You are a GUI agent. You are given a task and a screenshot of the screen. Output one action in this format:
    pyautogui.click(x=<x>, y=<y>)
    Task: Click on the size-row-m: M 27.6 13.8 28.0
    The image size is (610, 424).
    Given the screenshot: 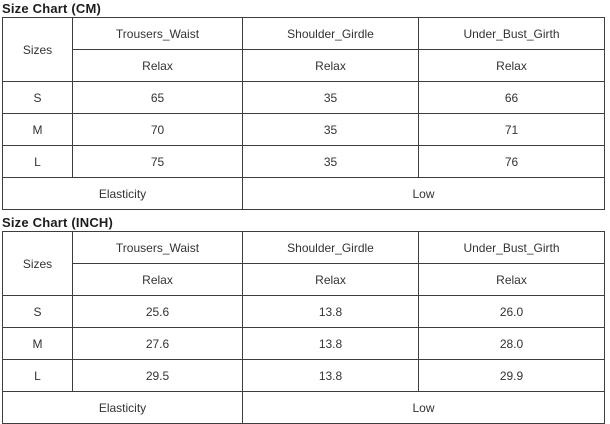 What is the action you would take?
    pyautogui.click(x=303, y=343)
    